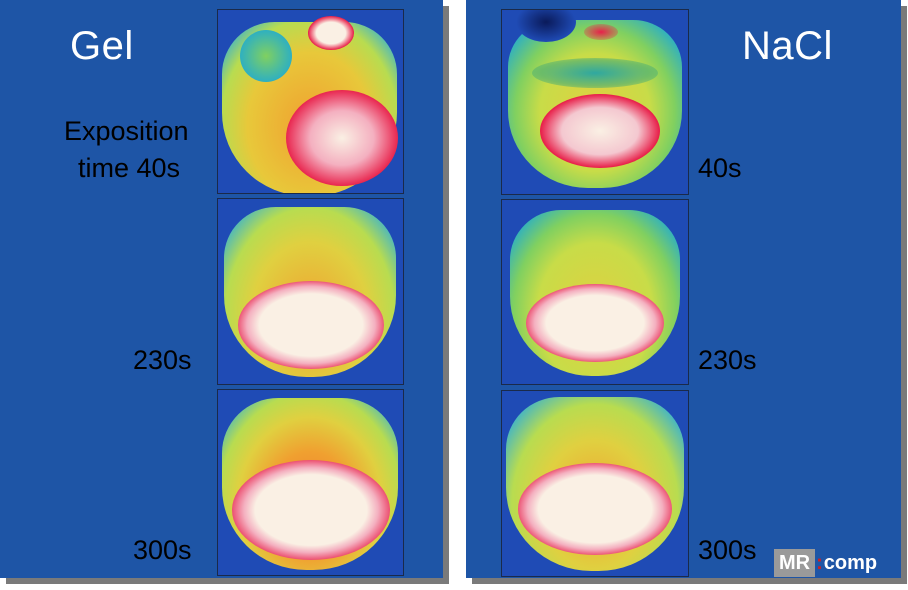 Image resolution: width=908 pixels, height=590 pixels. I want to click on mrcomp-logo: MR : comp, so click(825, 563).